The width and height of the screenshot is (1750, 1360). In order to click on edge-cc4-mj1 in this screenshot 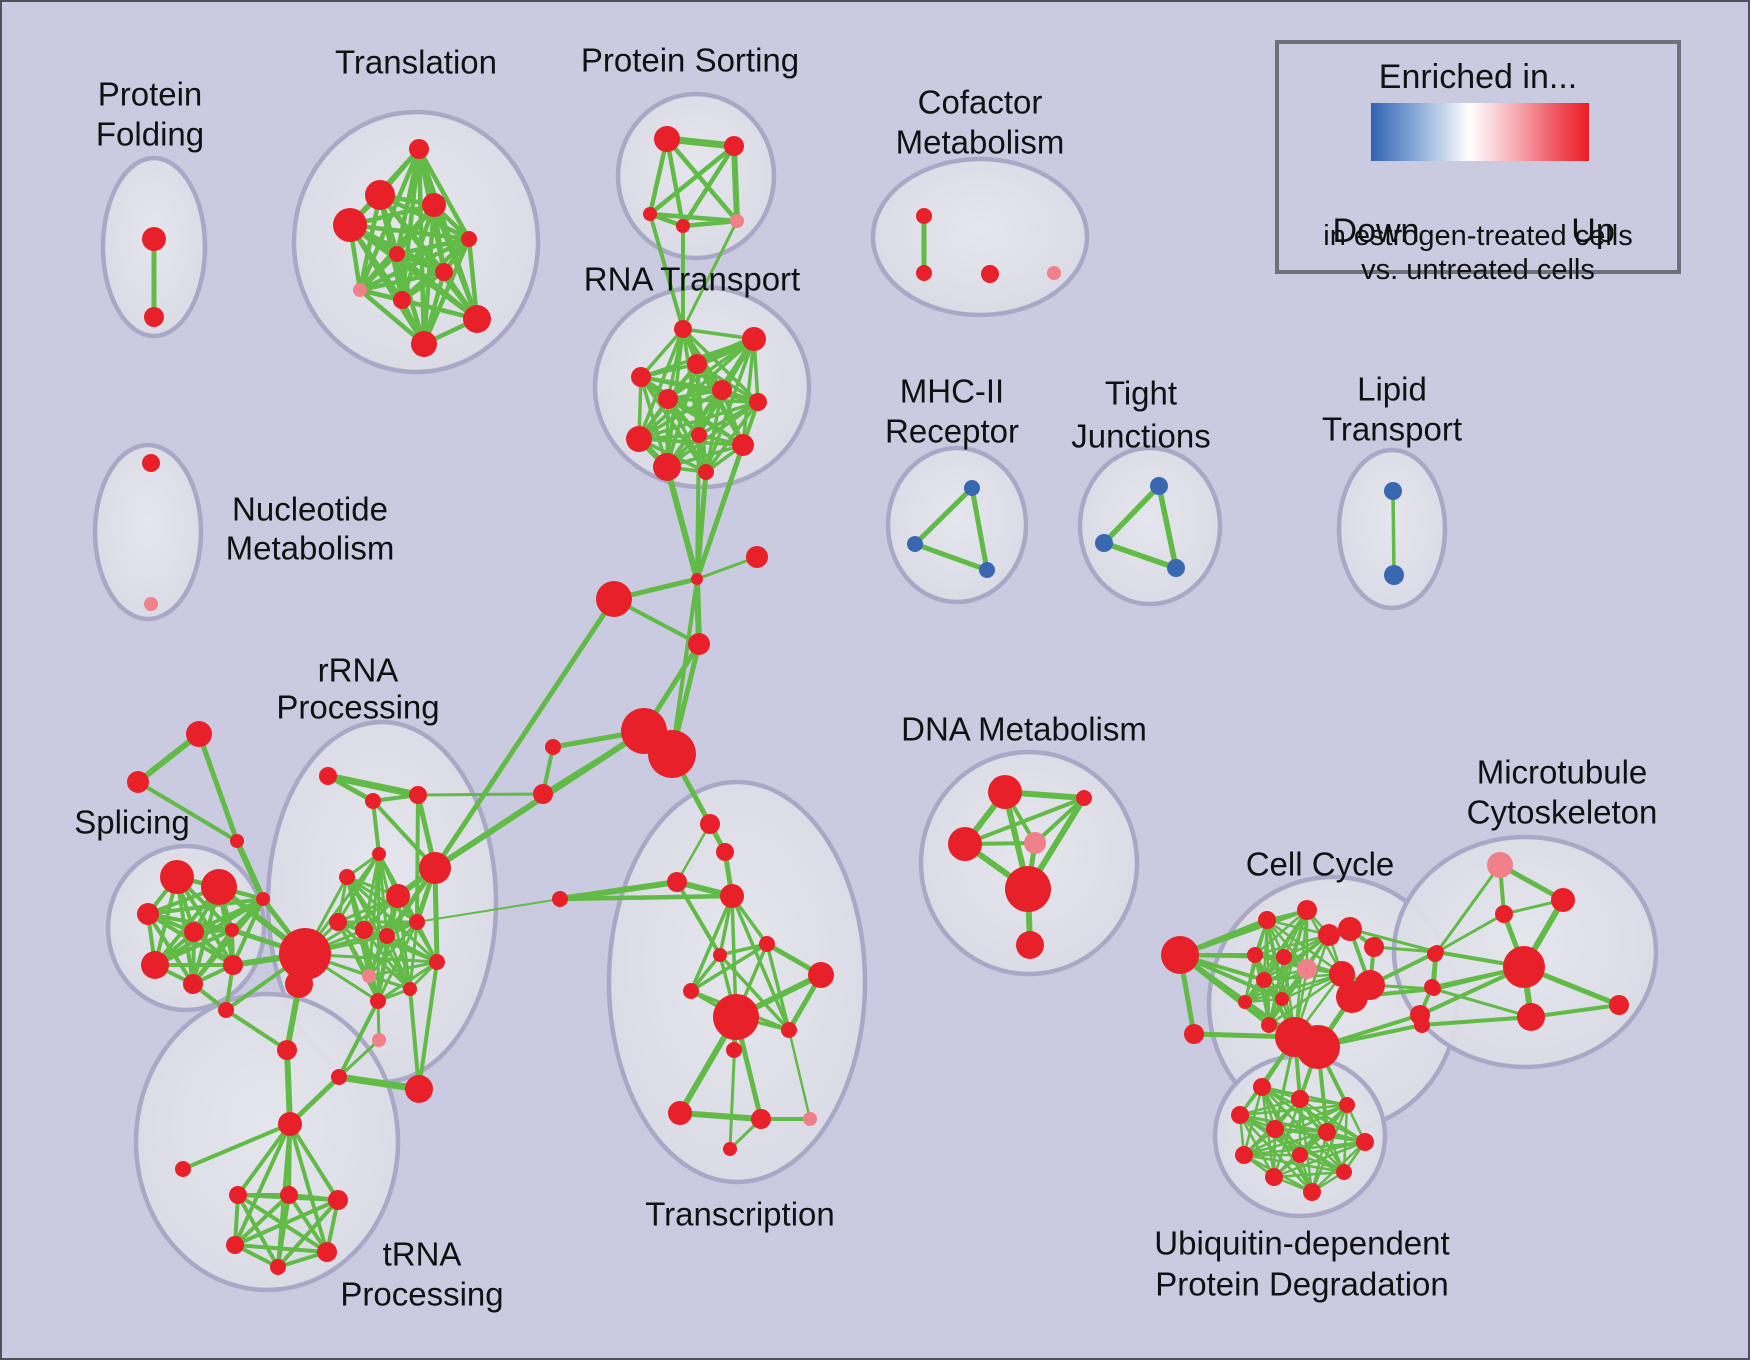, I will do `click(1393, 940)`.